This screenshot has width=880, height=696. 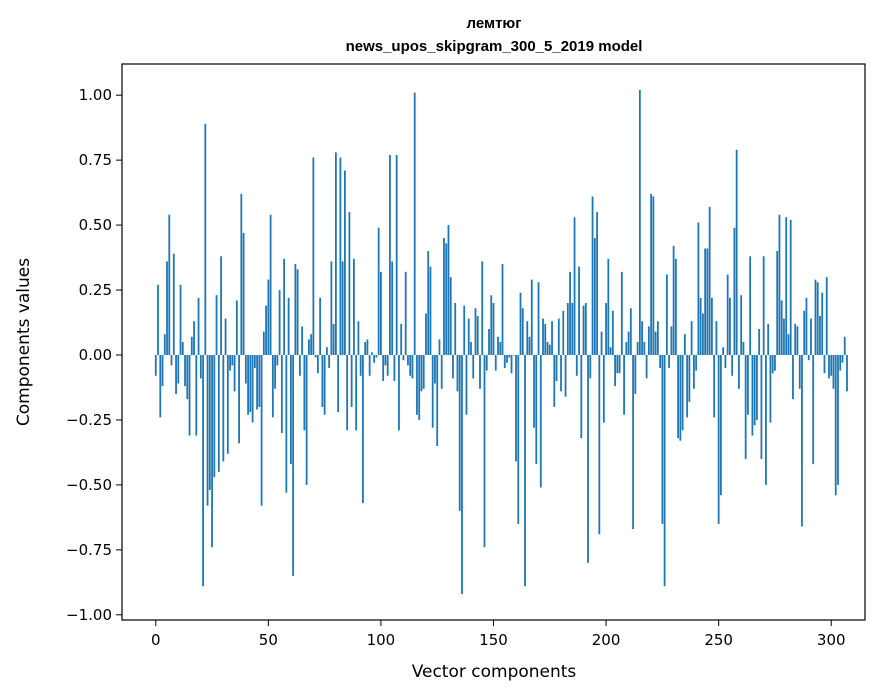 What do you see at coordinates (498, 634) in the screenshot?
I see `x-axis: 0 50 100 150 200 250 300` at bounding box center [498, 634].